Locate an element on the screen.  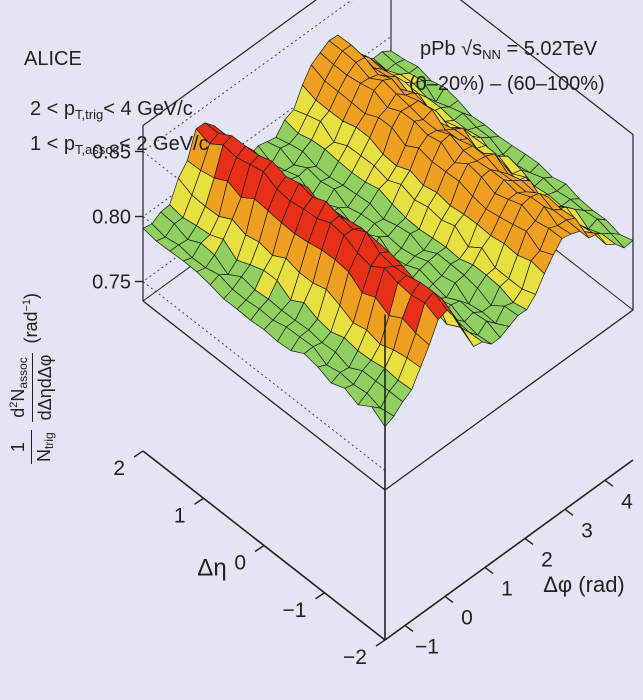
x-tick-label: 0 is located at coordinates (467, 617).